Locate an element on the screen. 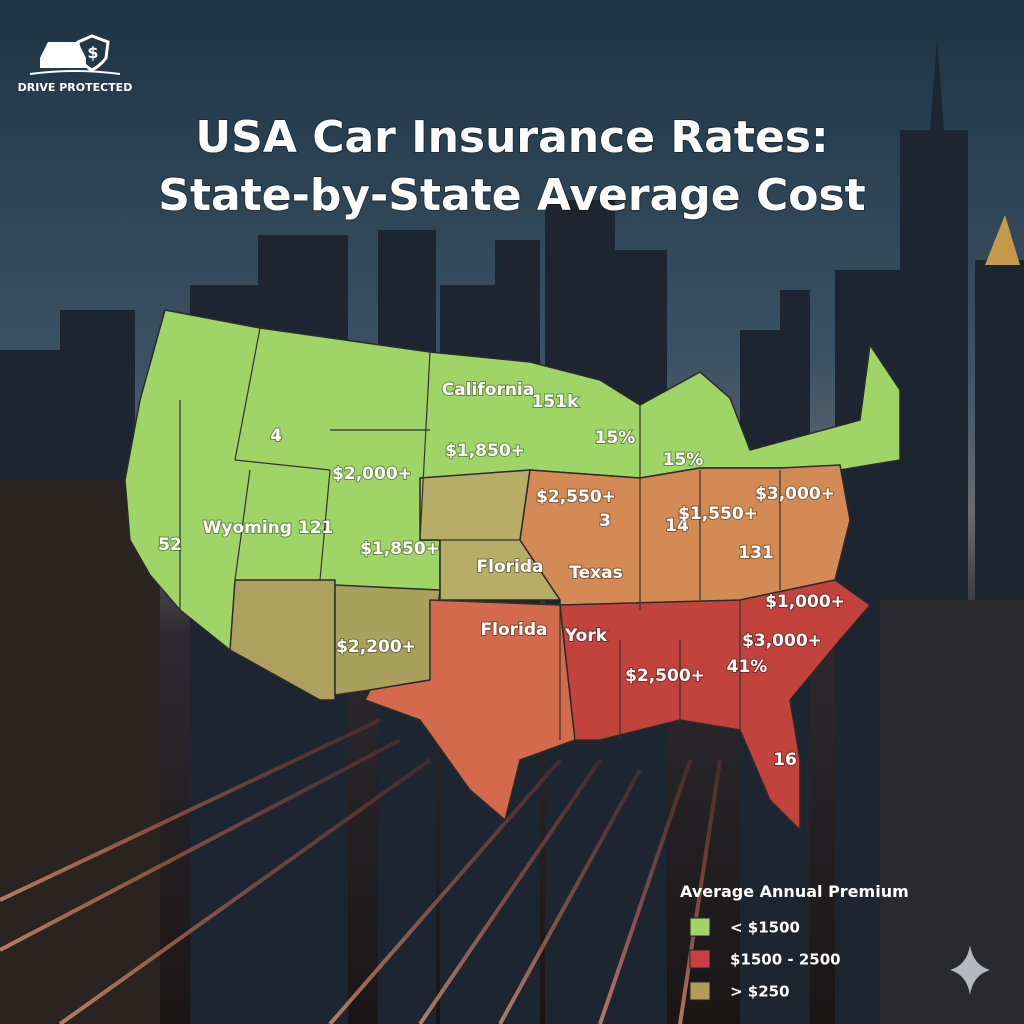 Image resolution: width=1024 pixels, height=1024 pixels. brand: $ DRIVE PROTECTED is located at coordinates (75, 64).